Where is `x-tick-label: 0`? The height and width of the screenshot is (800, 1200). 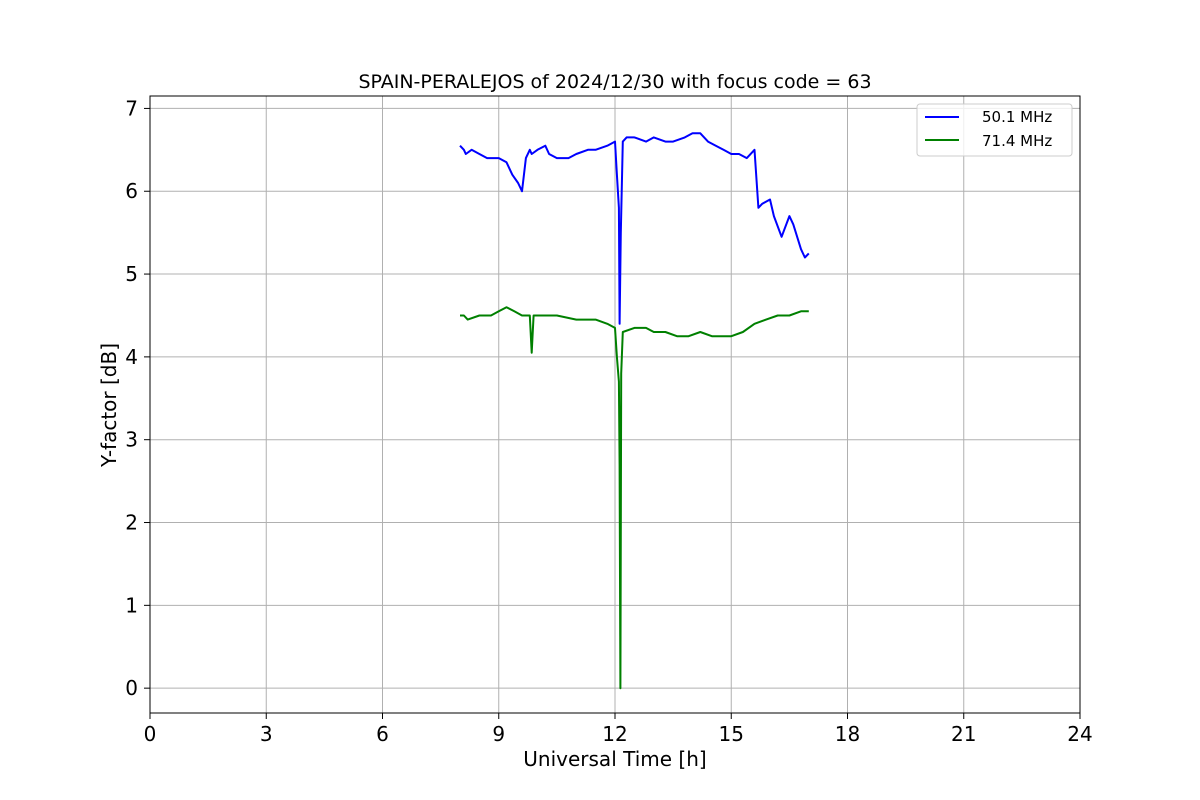
x-tick-label: 0 is located at coordinates (150, 734).